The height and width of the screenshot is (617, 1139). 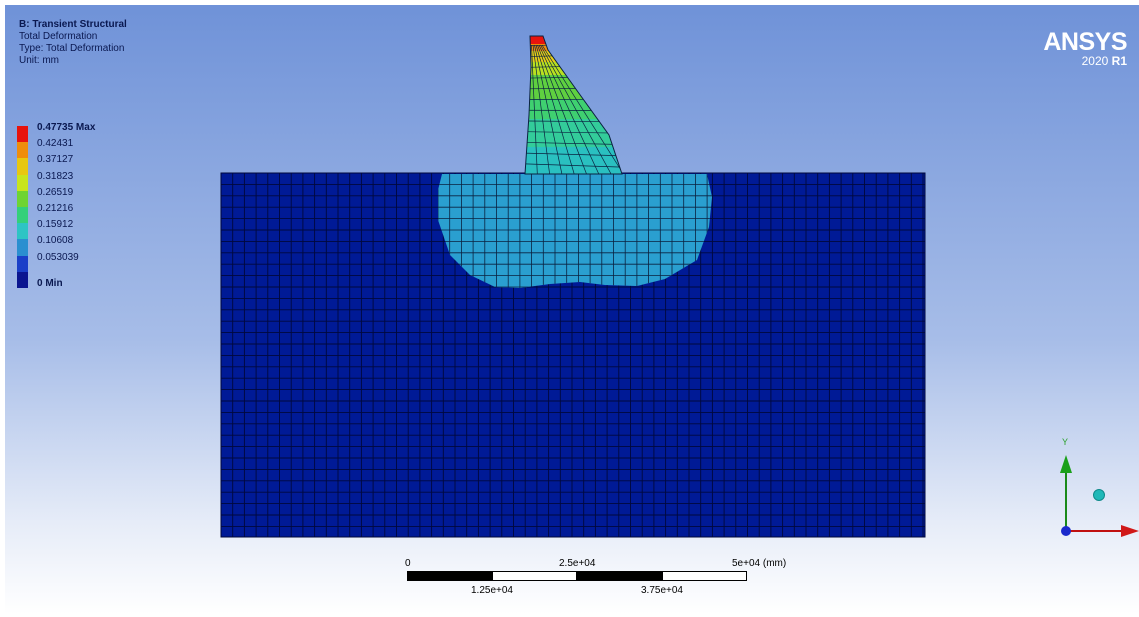 I want to click on analysis-title: B: Transient Structural, so click(x=73, y=24).